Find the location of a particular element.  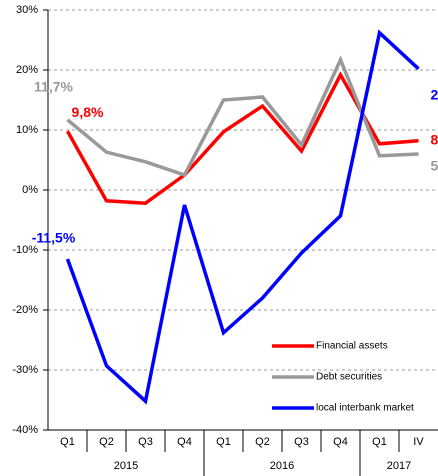

value-label: 5, is located at coordinates (434, 166).